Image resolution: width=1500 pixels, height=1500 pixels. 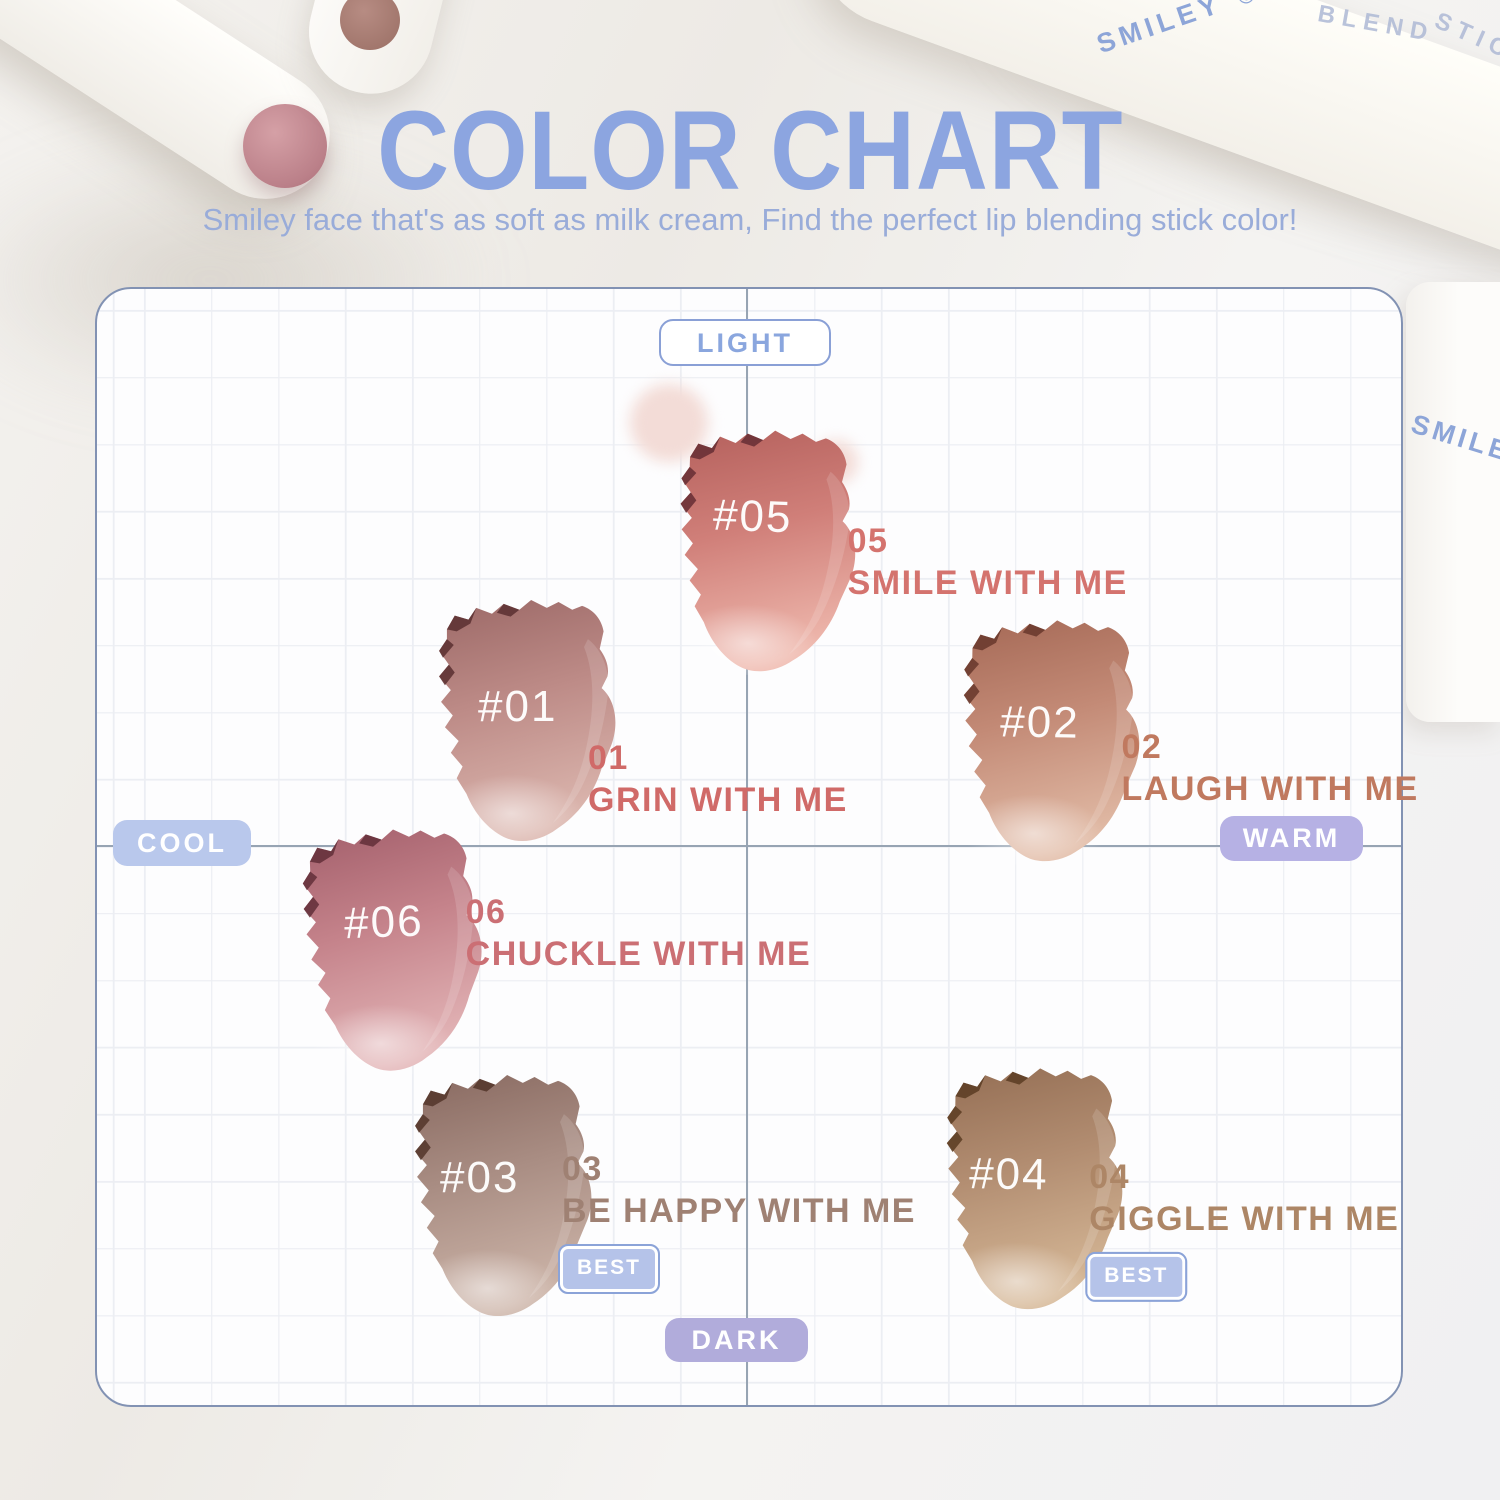 What do you see at coordinates (745, 342) in the screenshot?
I see `axis-label-light: LIGHT` at bounding box center [745, 342].